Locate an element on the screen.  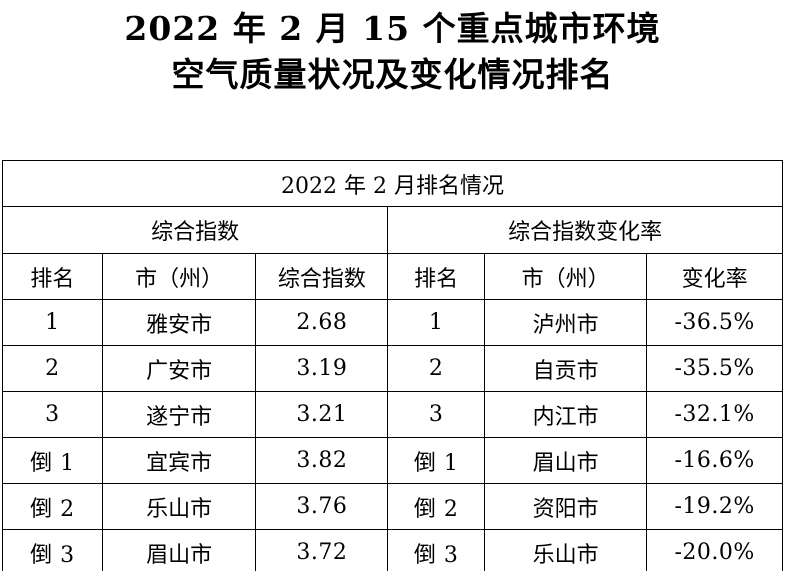
cell-rank-left: 1 is located at coordinates (52, 322).